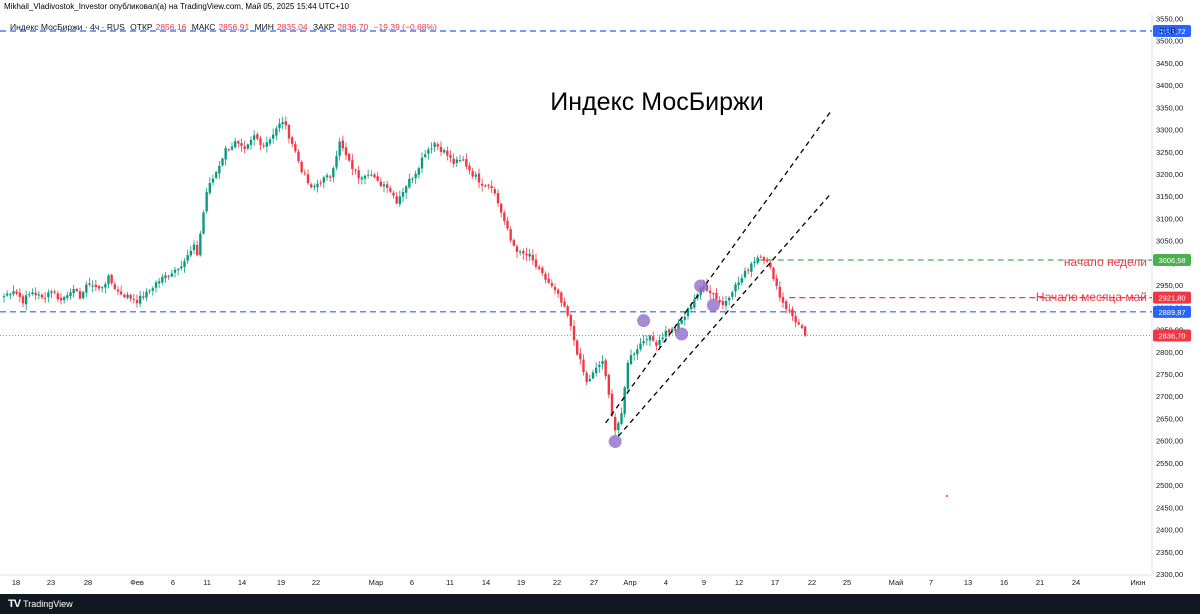  What do you see at coordinates (40, 604) in the screenshot?
I see `tradingview-logo: TV TradingView` at bounding box center [40, 604].